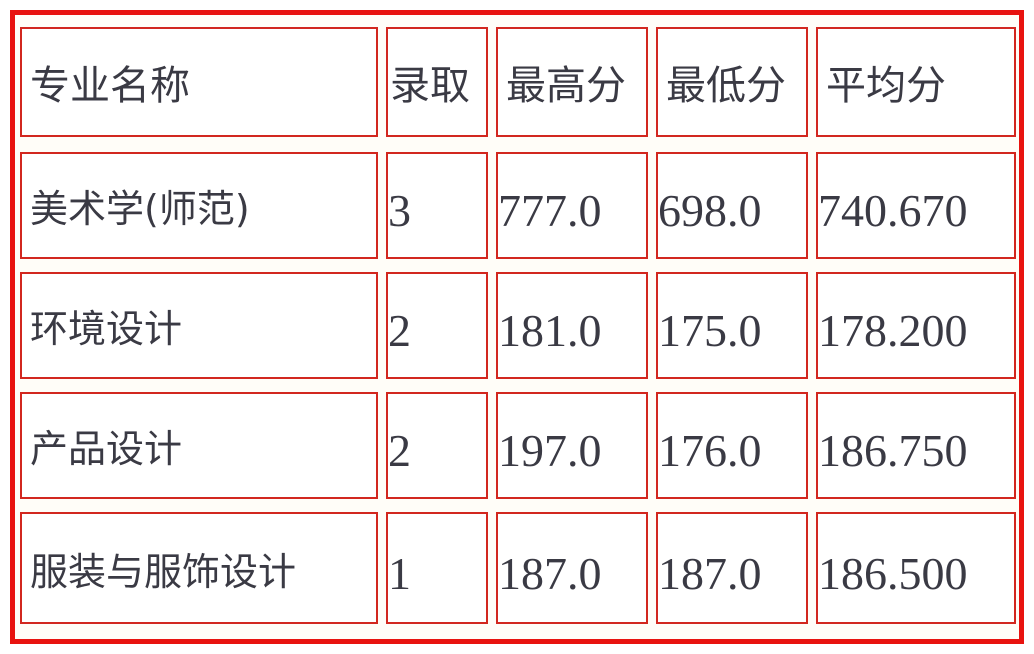 Image resolution: width=1034 pixels, height=654 pixels. What do you see at coordinates (199, 325) in the screenshot?
I see `cell-major-name: 环境设计` at bounding box center [199, 325].